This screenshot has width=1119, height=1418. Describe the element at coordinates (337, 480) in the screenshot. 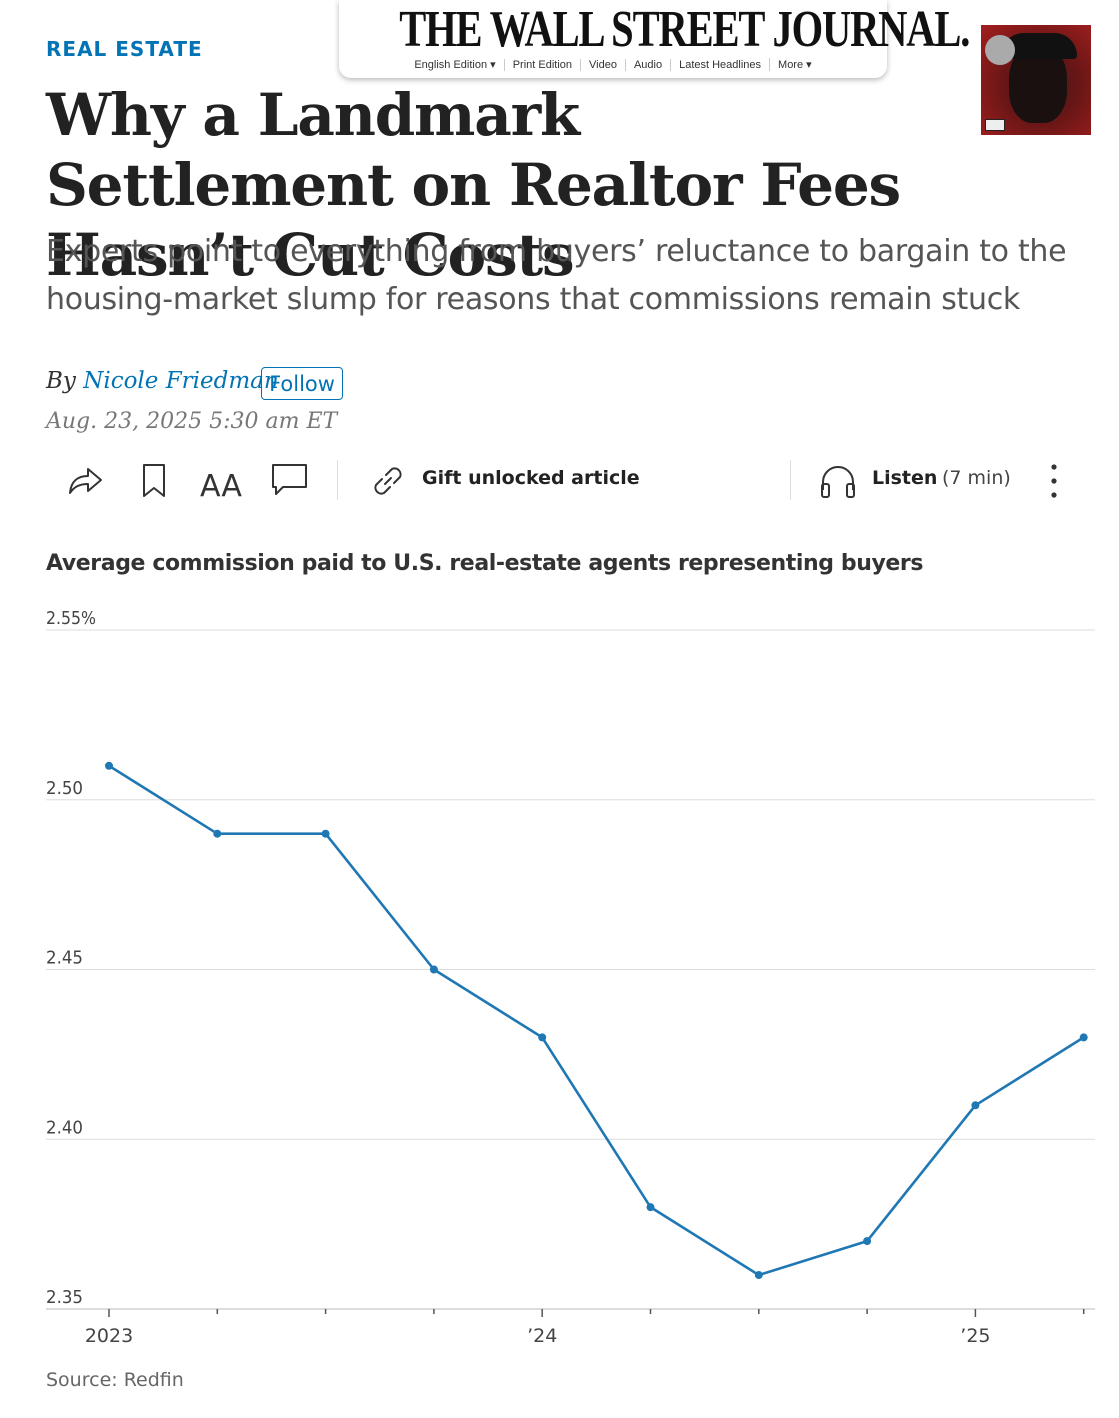

I see `toolbar-divider` at that location.